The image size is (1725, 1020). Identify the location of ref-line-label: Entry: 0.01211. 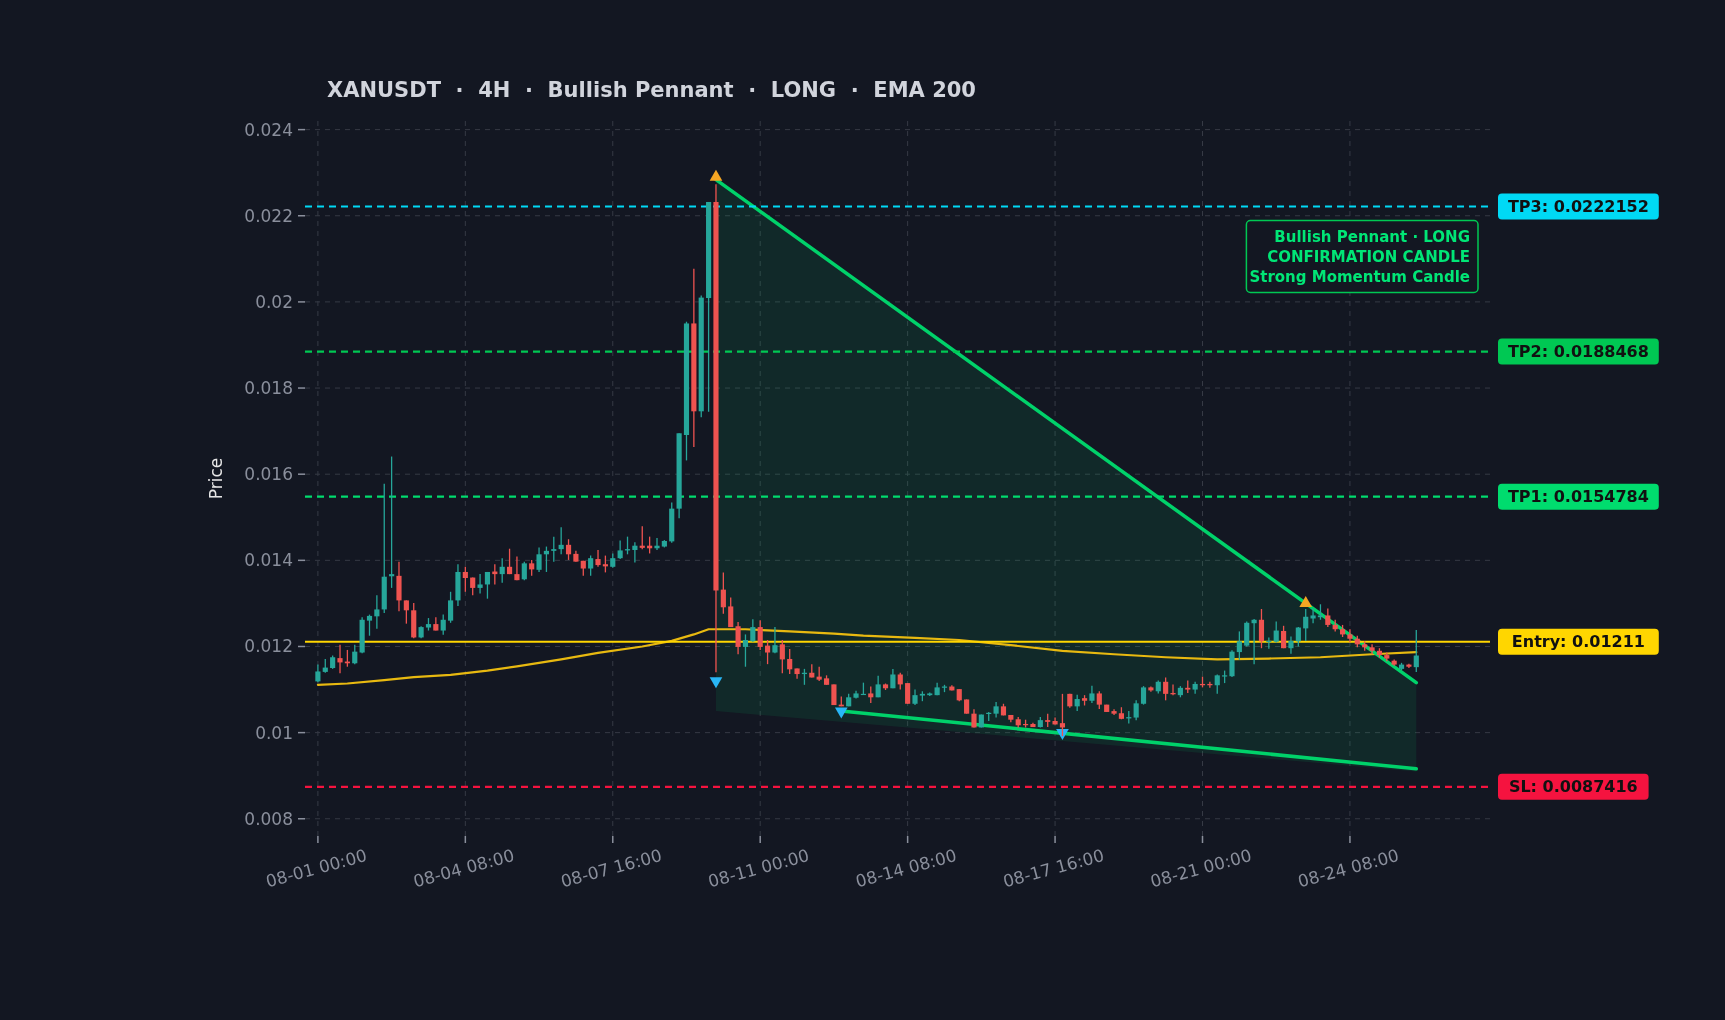
(1578, 642).